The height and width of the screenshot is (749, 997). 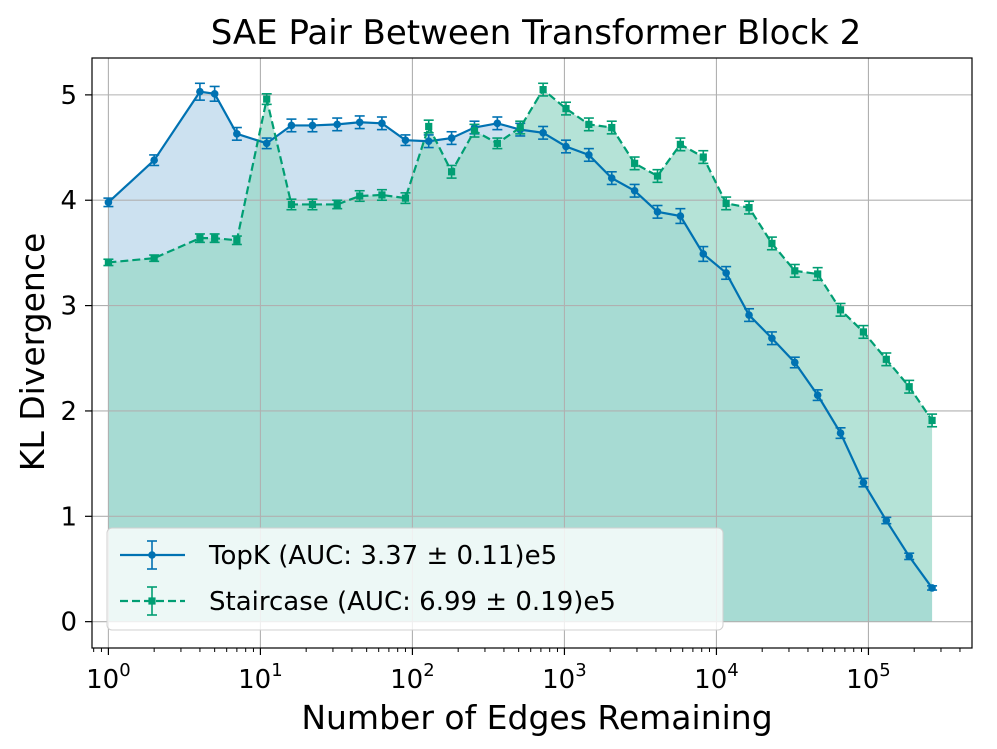 I want to click on x-tick-label-4: 10⁴, so click(x=716, y=677).